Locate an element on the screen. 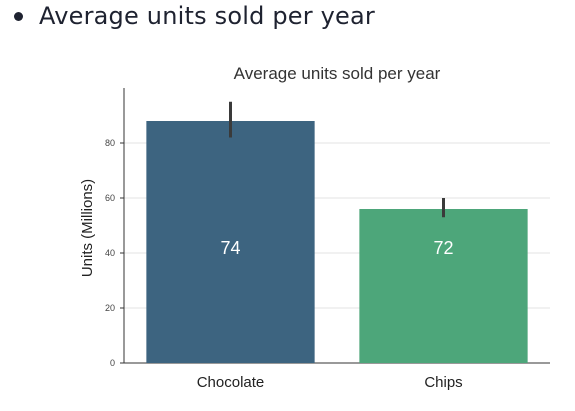  bar-value-label-chips: 72 is located at coordinates (443, 248).